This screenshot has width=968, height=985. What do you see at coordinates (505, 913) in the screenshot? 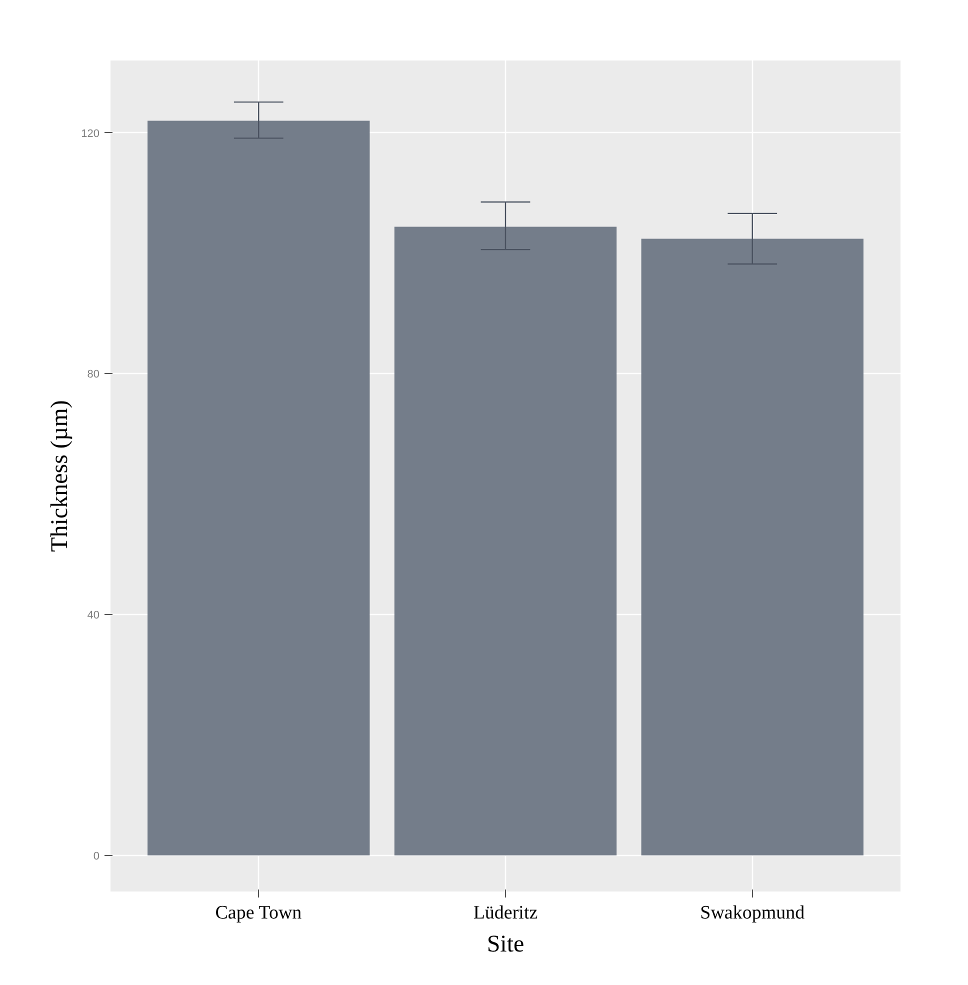
I see `x-tick-label: Lüderitz` at bounding box center [505, 913].